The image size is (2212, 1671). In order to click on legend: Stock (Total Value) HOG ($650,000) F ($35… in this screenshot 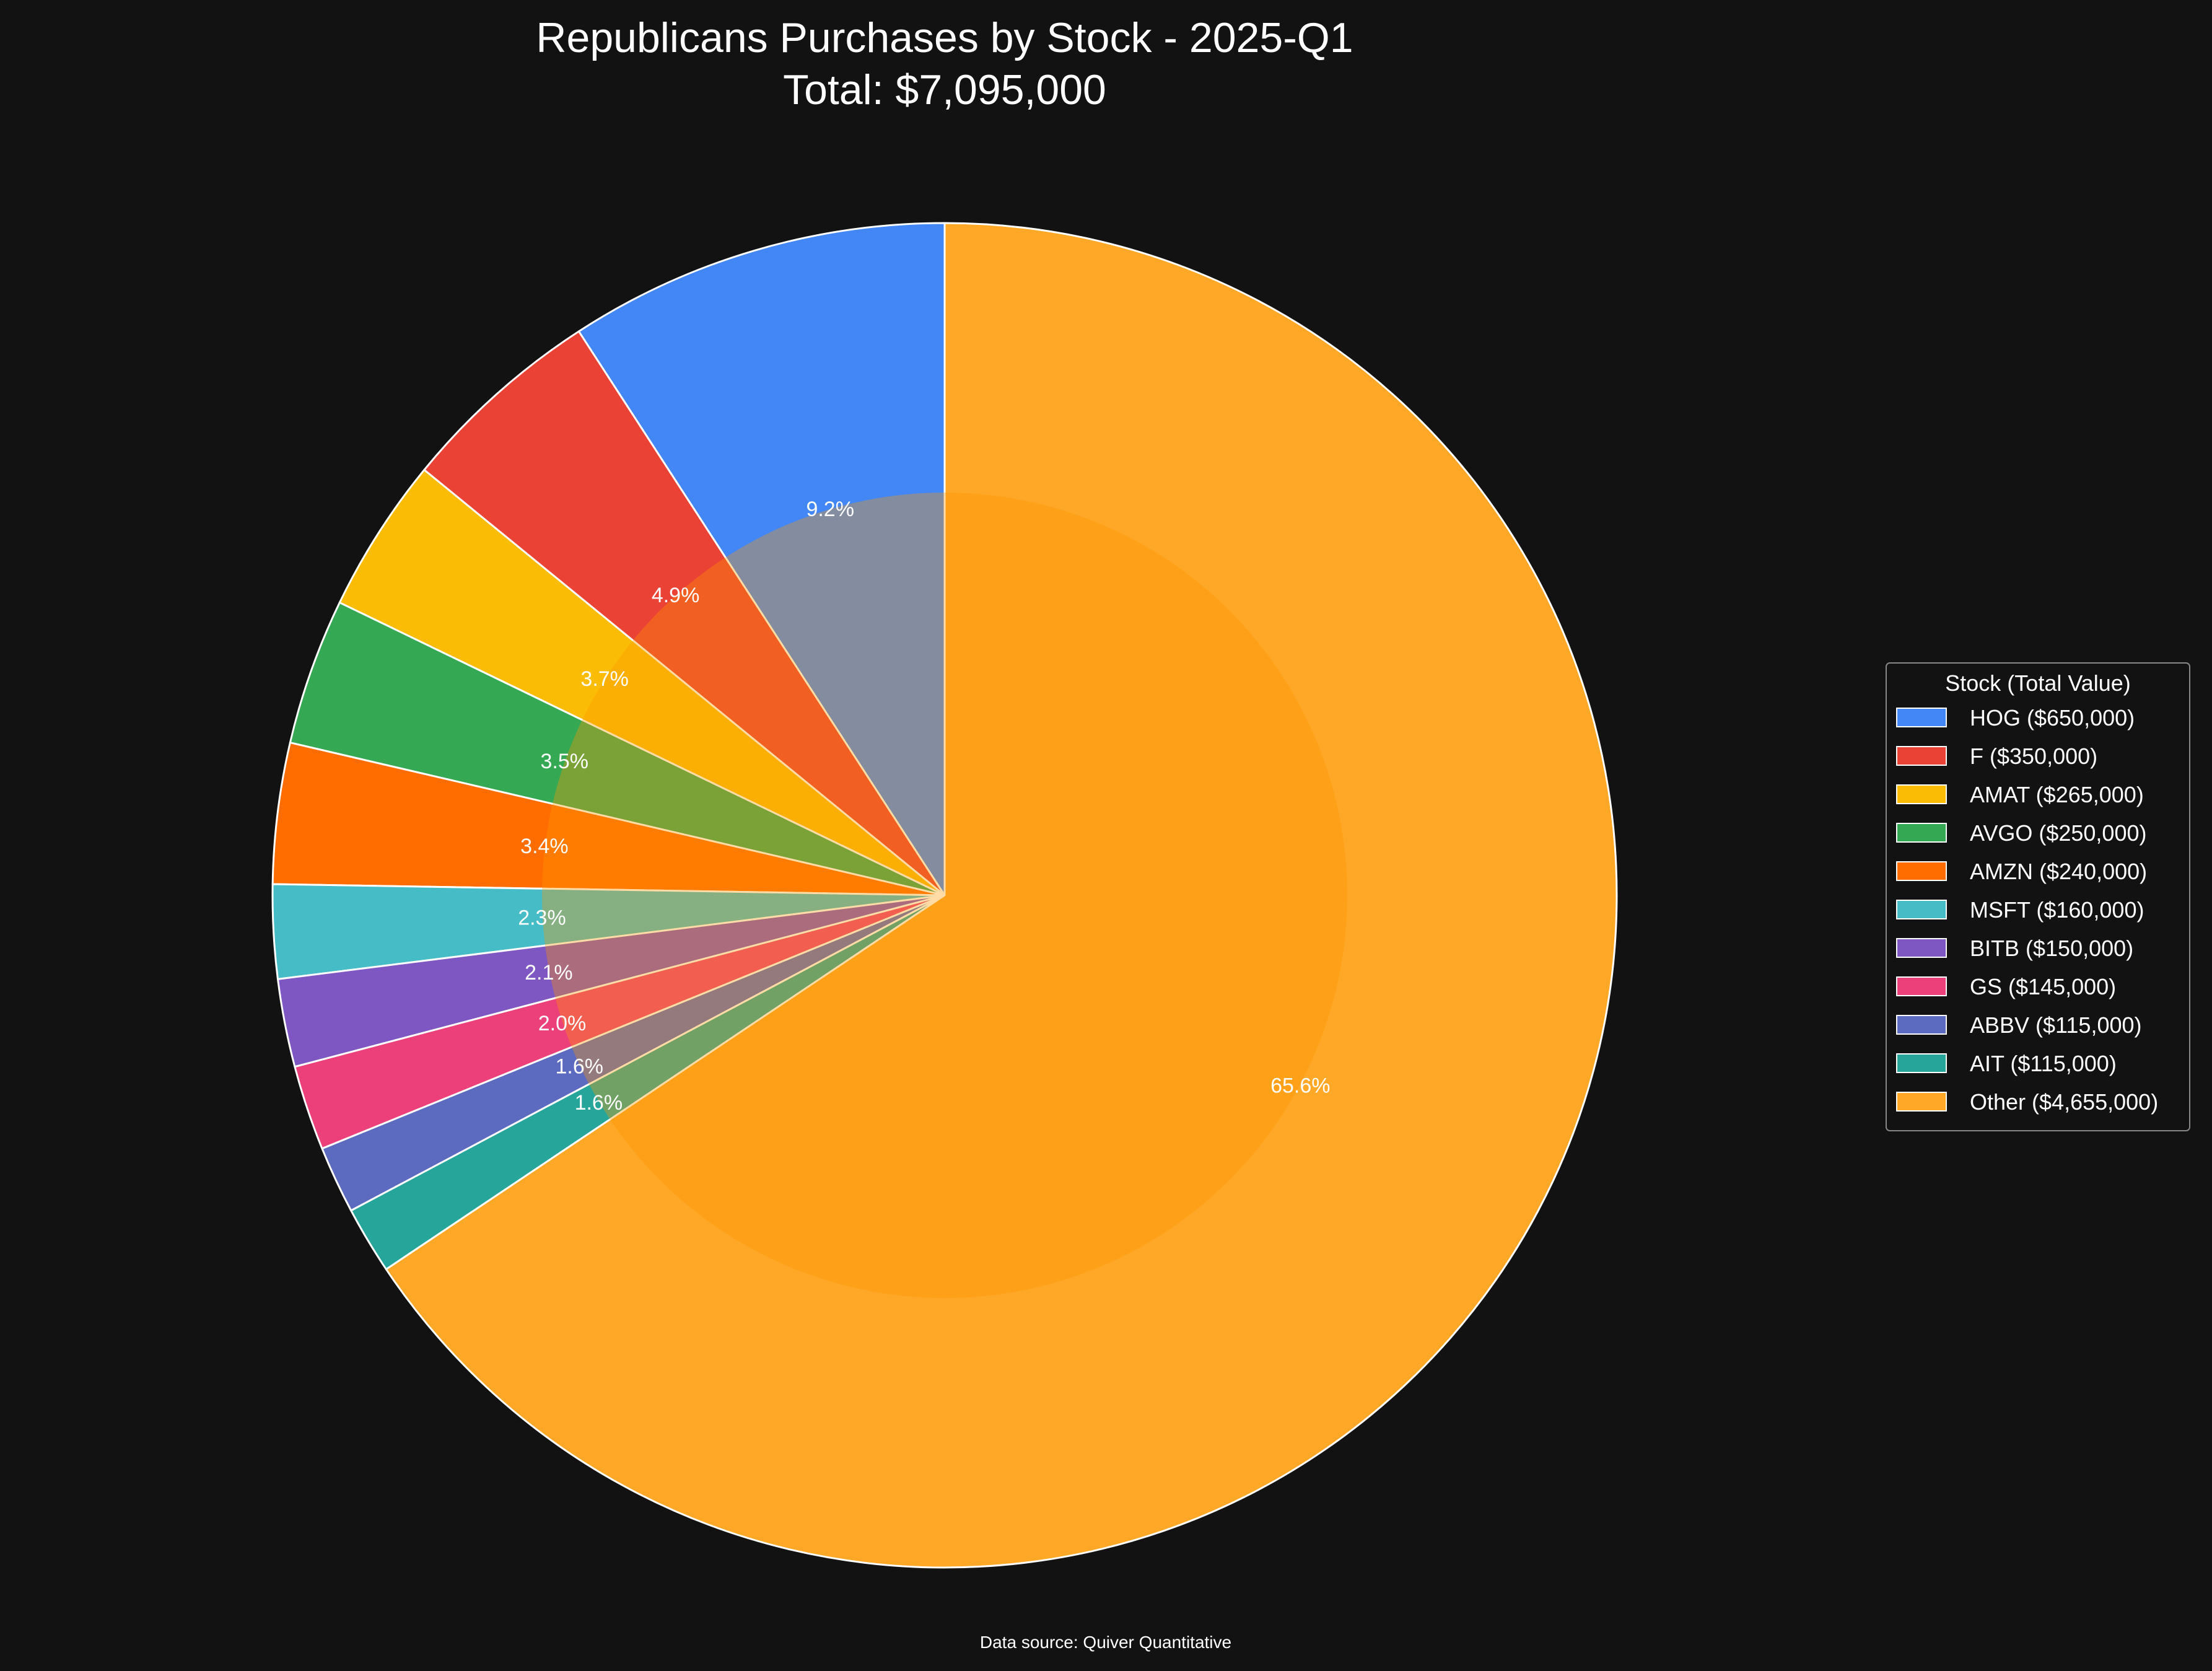, I will do `click(2038, 896)`.